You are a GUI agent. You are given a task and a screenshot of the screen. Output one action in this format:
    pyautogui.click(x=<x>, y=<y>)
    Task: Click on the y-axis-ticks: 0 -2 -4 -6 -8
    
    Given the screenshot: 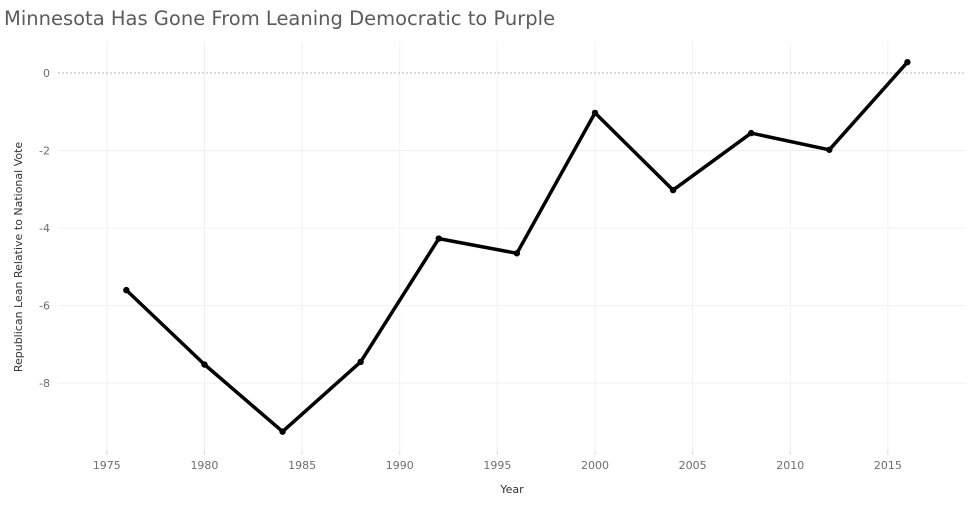 What is the action you would take?
    pyautogui.click(x=44, y=228)
    